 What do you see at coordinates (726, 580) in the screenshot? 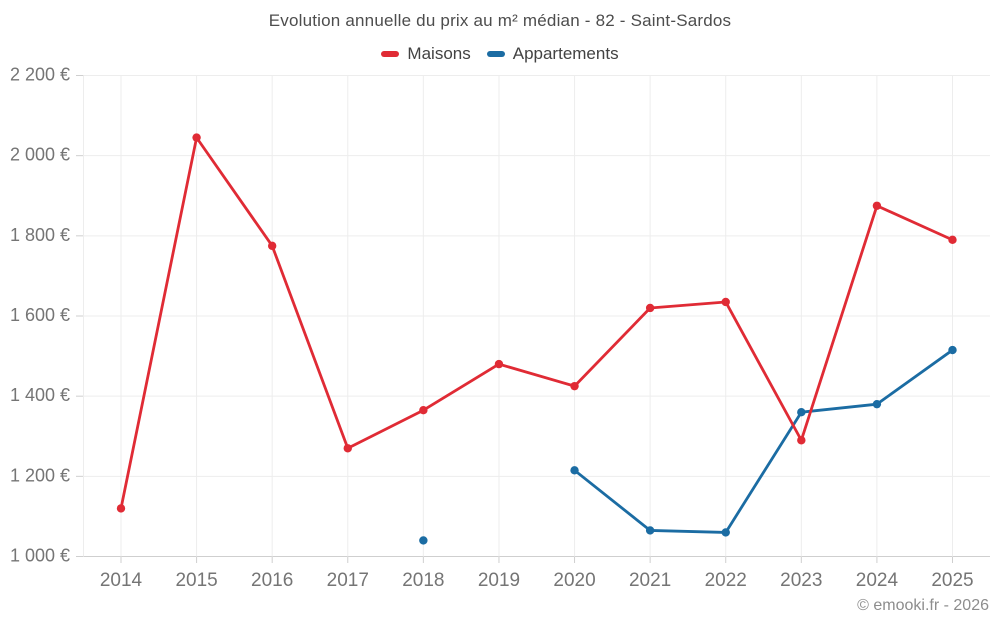
I see `x-tick-label: 2022` at bounding box center [726, 580].